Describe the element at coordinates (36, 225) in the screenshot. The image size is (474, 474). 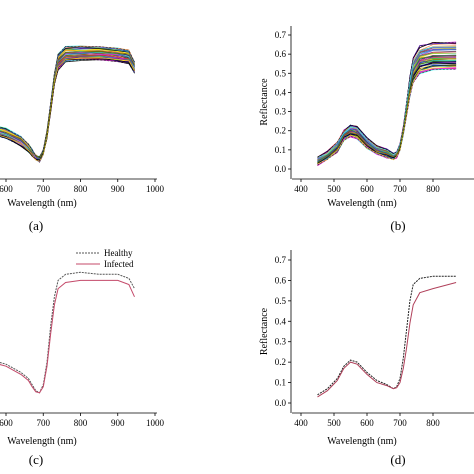
I see `panel-label: (a)` at that location.